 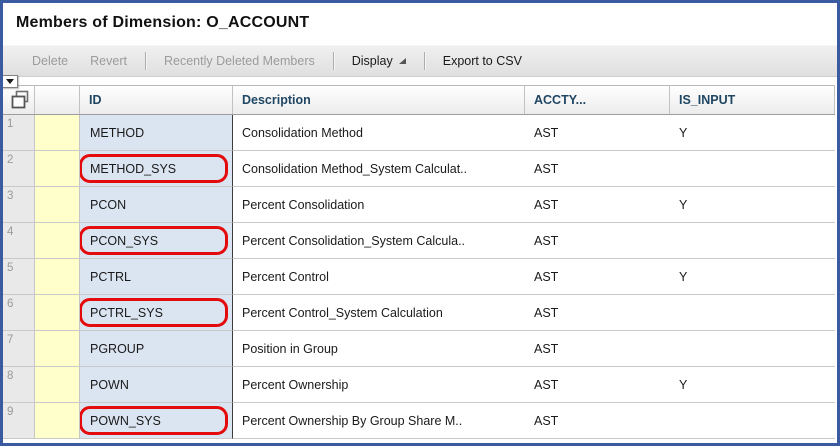 I want to click on id-highlight-box: METHOD_SYS, so click(x=154, y=168).